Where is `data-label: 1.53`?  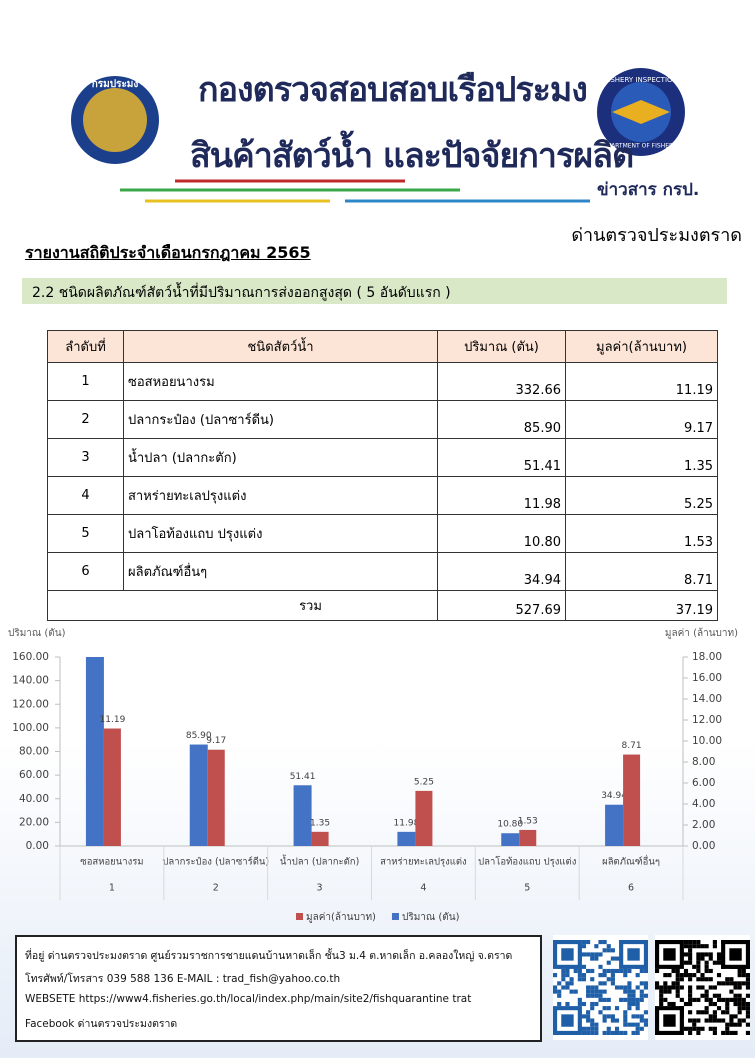 data-label: 1.53 is located at coordinates (528, 821).